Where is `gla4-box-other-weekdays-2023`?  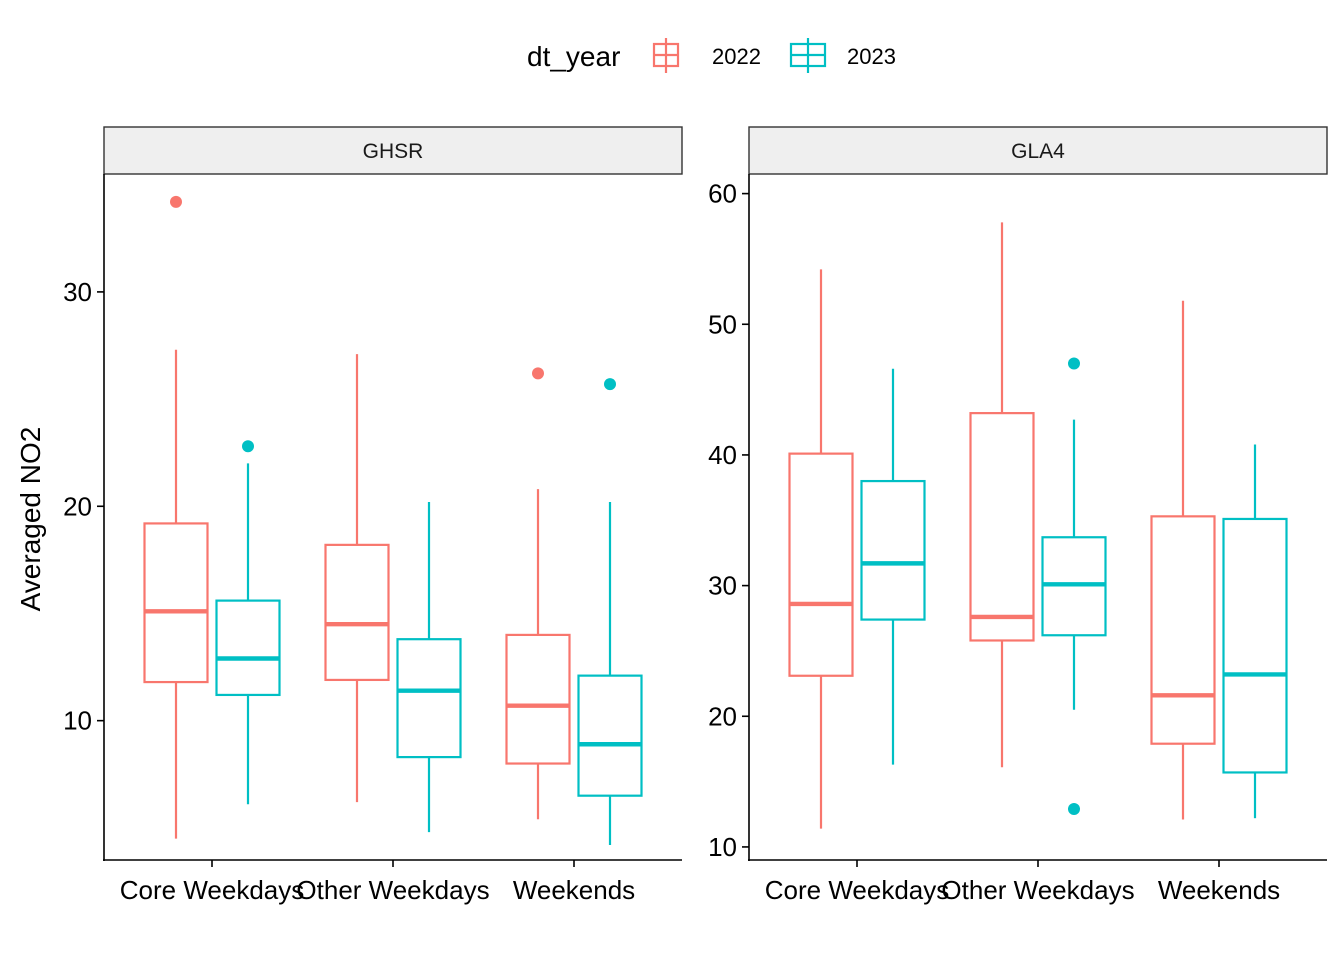 gla4-box-other-weekdays-2023 is located at coordinates (1074, 586).